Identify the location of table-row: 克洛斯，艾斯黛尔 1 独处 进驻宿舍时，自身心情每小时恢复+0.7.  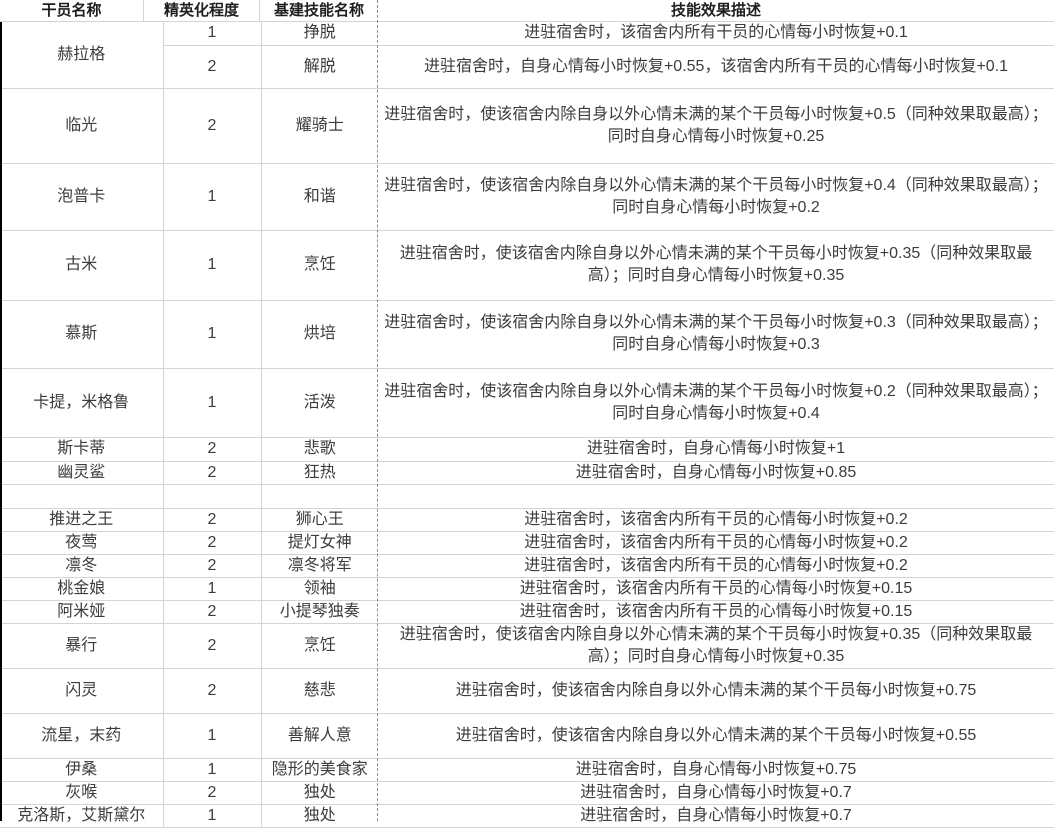
(527, 816).